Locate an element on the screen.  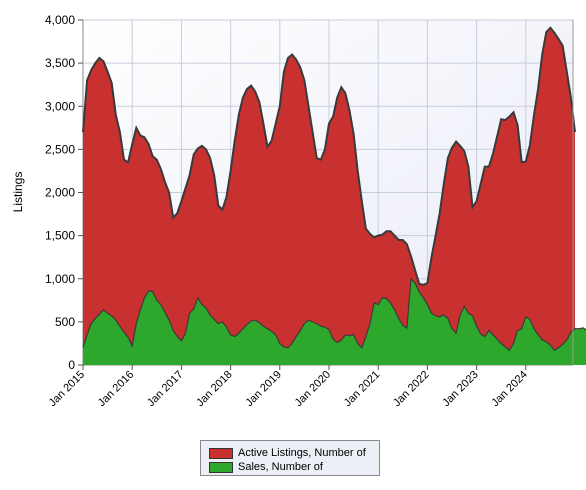
x-tick-label: Jan 2021 is located at coordinates (362, 389).